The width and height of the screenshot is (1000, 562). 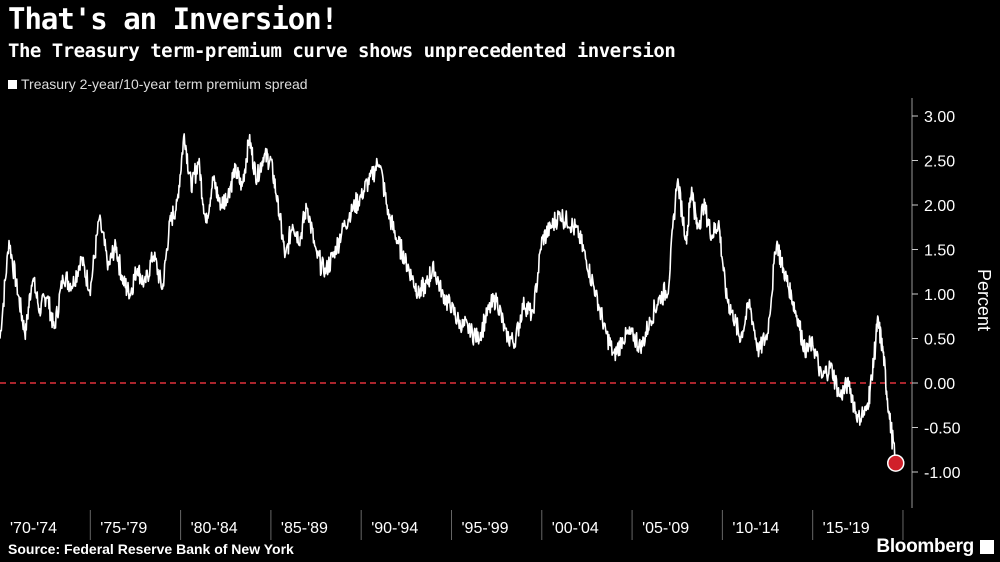 What do you see at coordinates (394, 528) in the screenshot?
I see `x-tick-label: '90-'94` at bounding box center [394, 528].